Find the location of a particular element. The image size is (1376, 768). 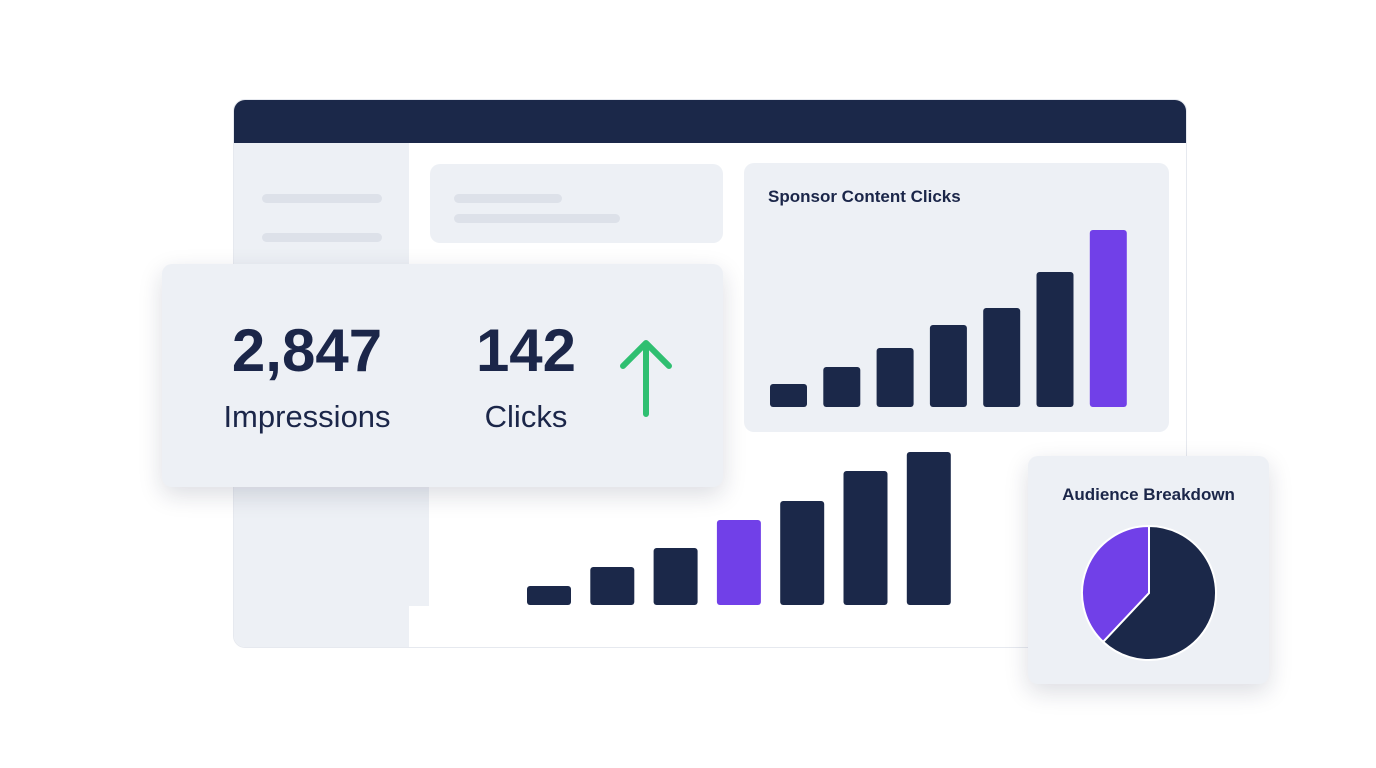

audience-chart-title: Audience Breakdown is located at coordinates (1148, 494).